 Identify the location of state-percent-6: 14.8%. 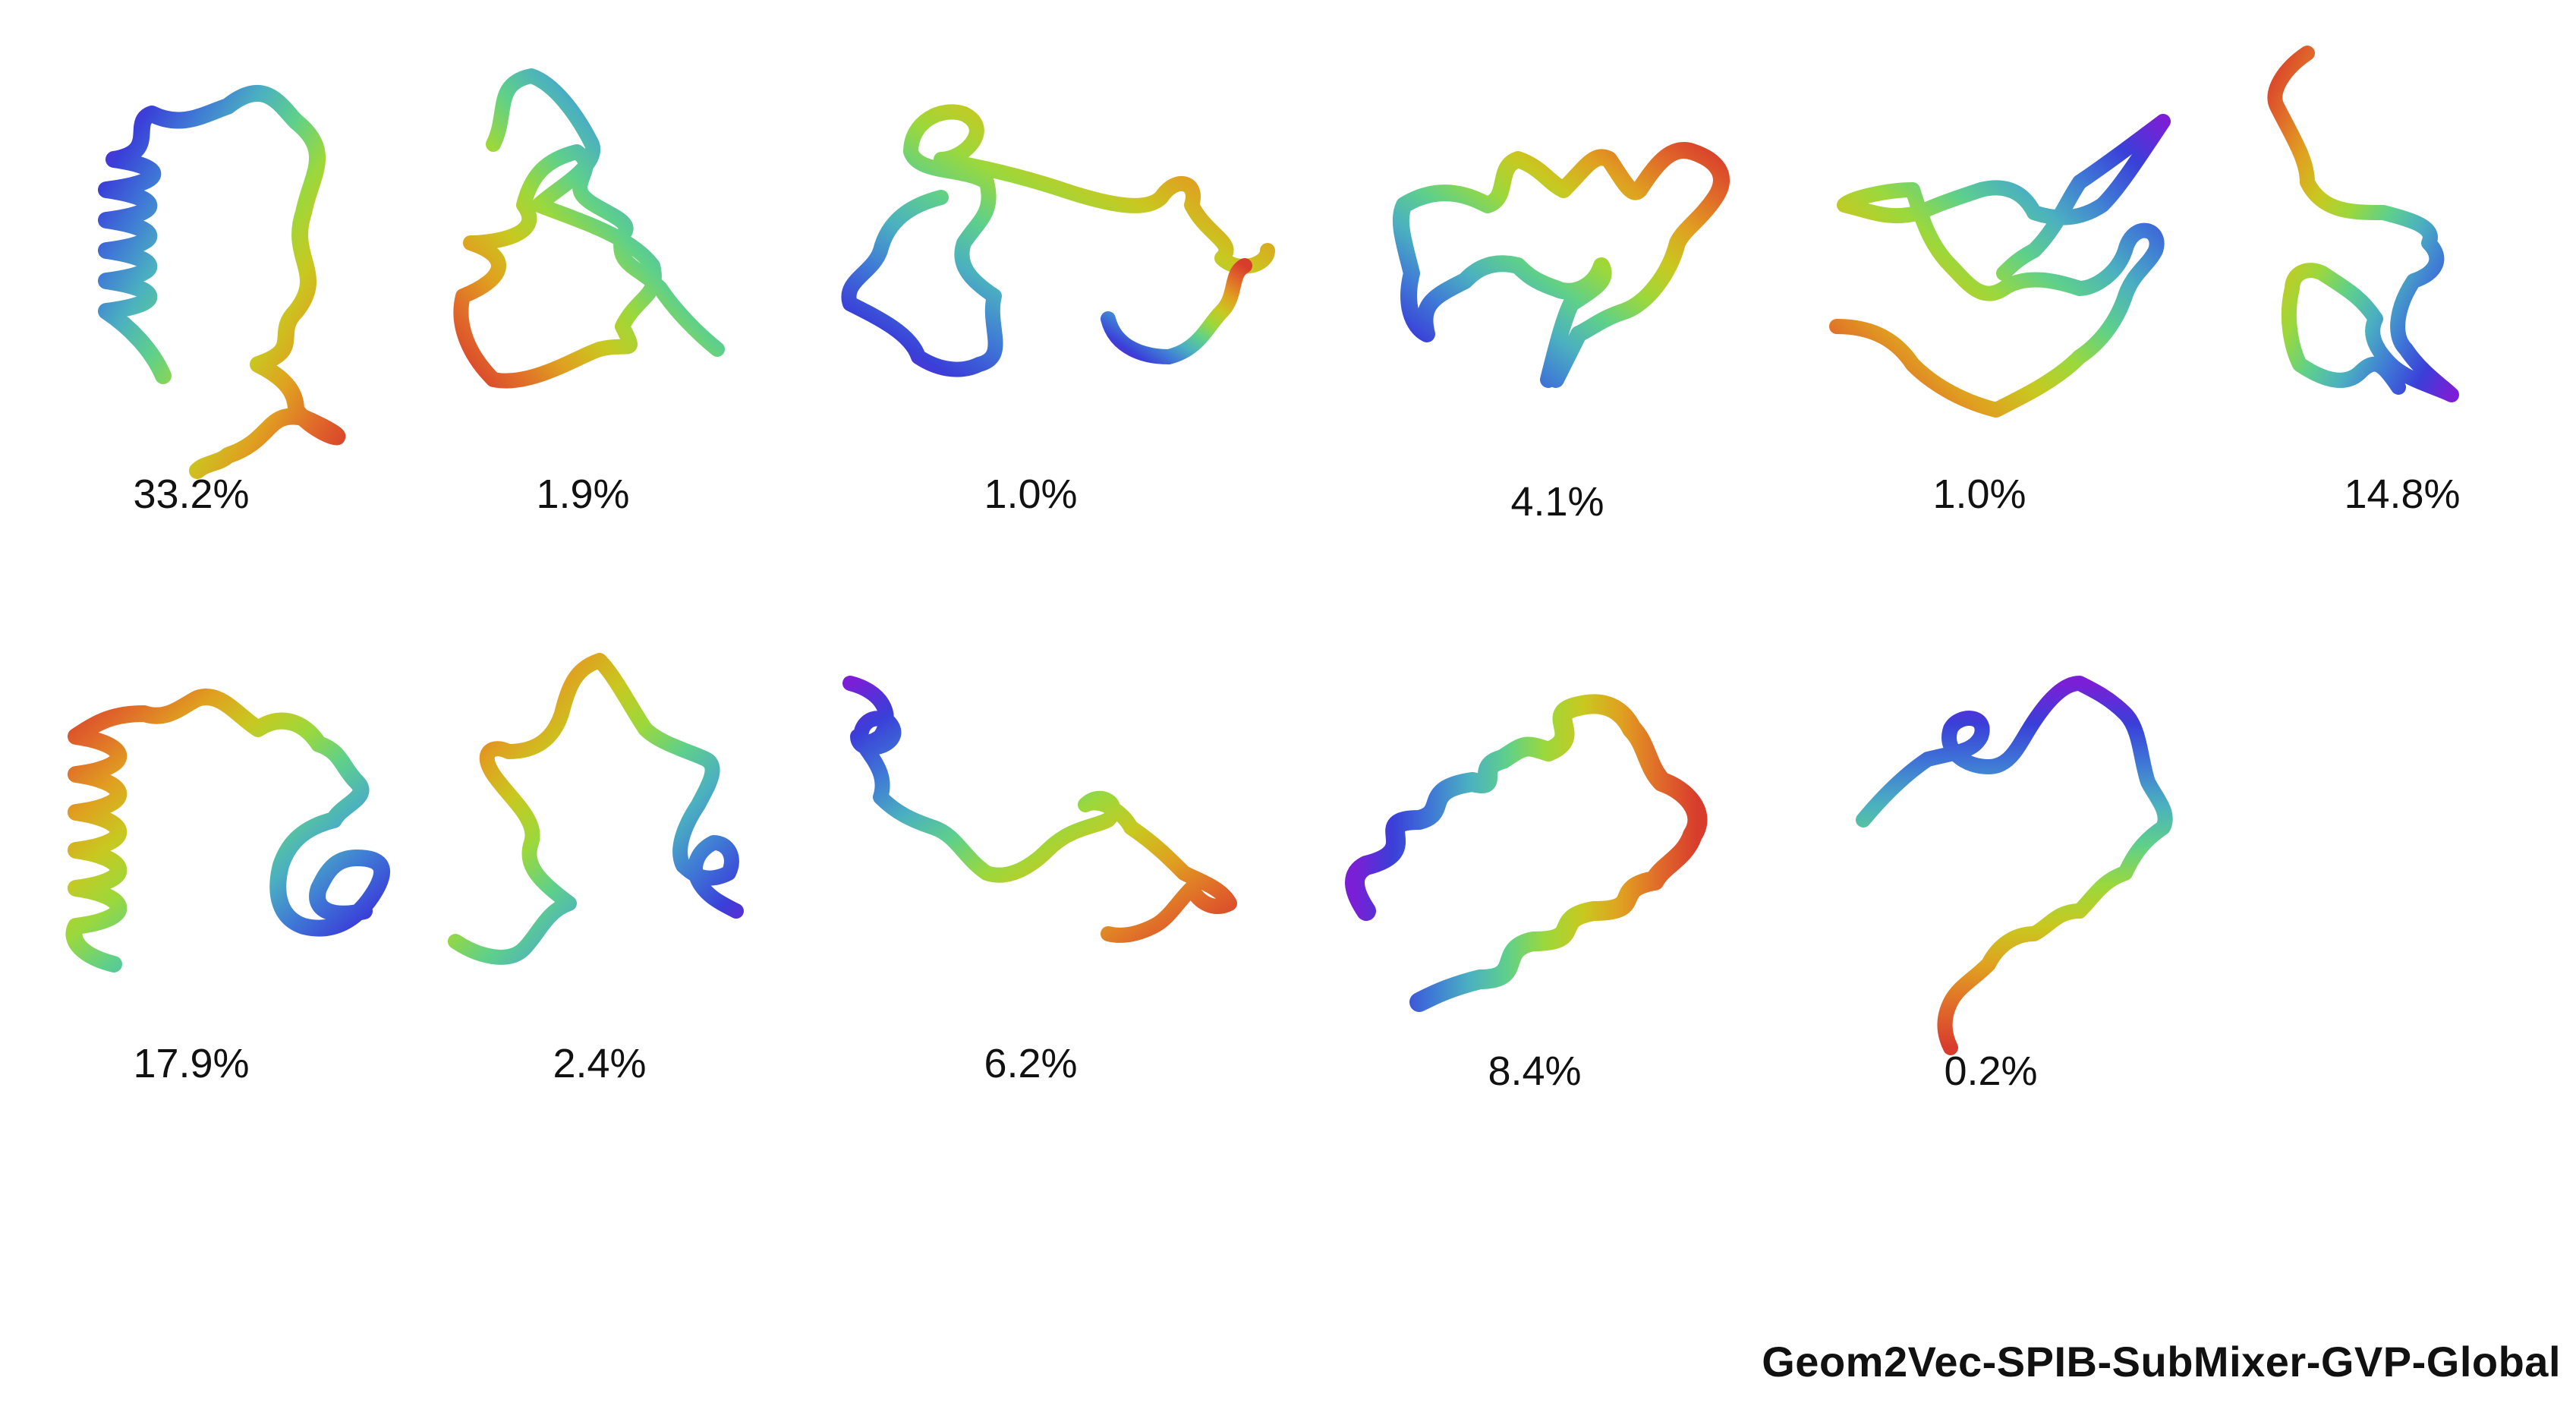
(2402, 494).